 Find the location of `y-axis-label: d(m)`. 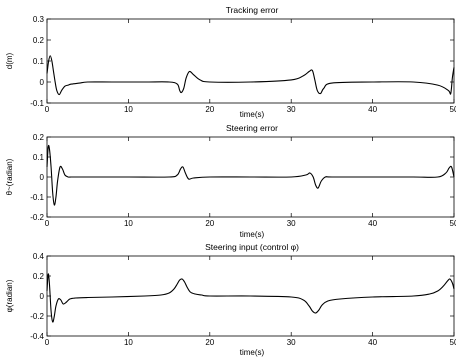

y-axis-label: d(m) is located at coordinates (9, 60).